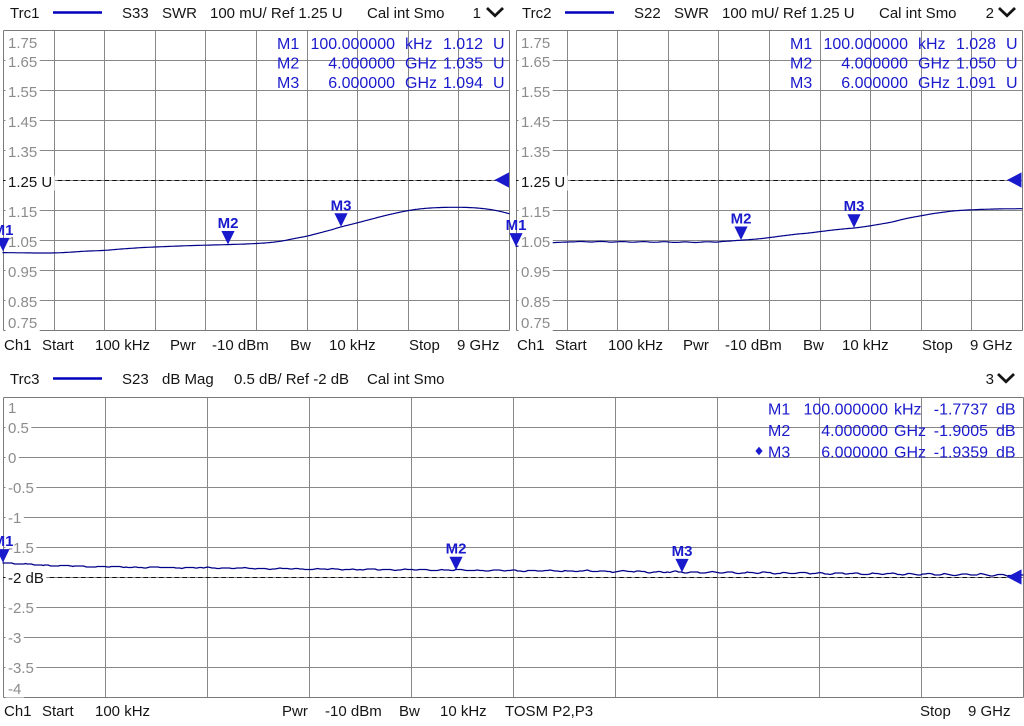 This screenshot has width=1024, height=726. Describe the element at coordinates (961, 410) in the screenshot. I see `svg-text: -1.7737` at that location.